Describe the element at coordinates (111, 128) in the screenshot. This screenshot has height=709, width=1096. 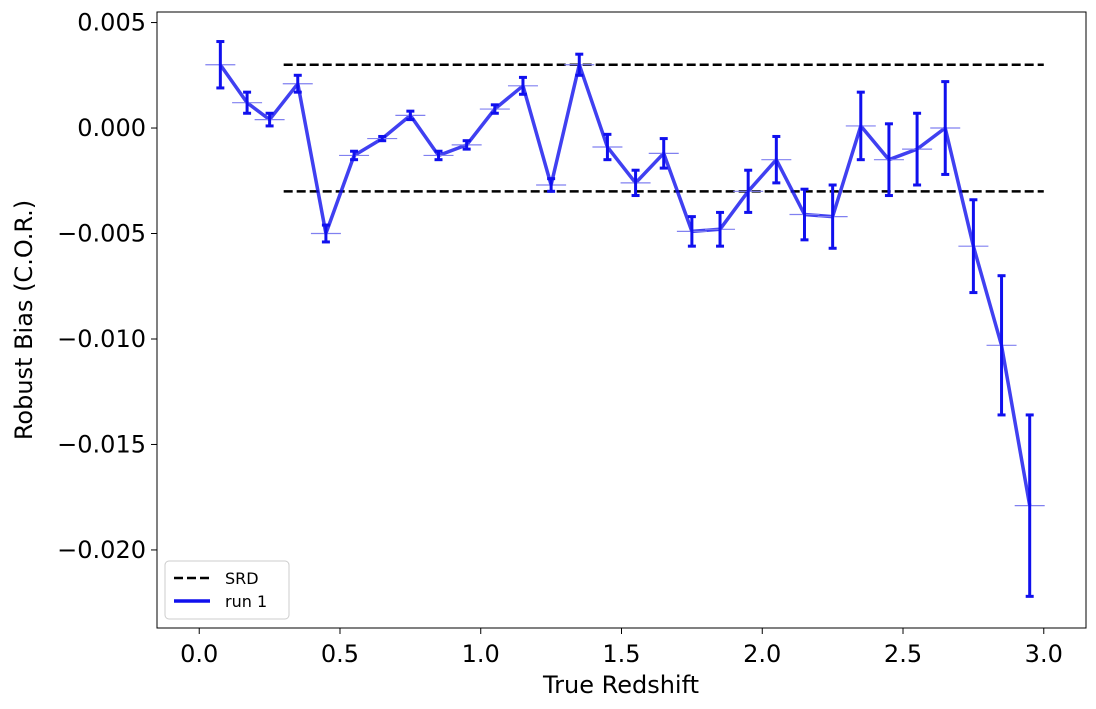
I see `y-tick-label: 0.000` at that location.